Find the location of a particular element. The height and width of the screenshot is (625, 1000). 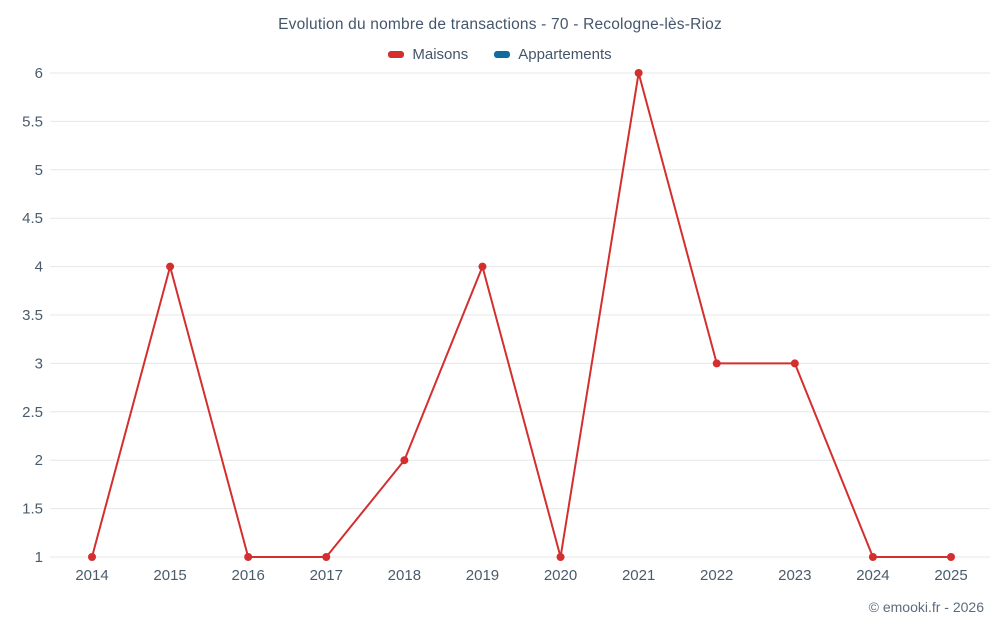

y-tick-label: 3 is located at coordinates (39, 363).